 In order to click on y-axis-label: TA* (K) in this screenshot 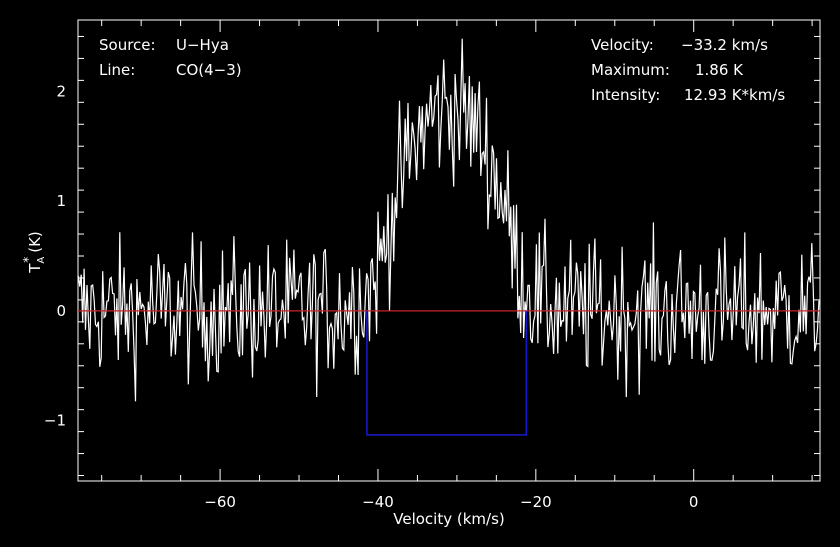, I will do `click(34, 252)`.